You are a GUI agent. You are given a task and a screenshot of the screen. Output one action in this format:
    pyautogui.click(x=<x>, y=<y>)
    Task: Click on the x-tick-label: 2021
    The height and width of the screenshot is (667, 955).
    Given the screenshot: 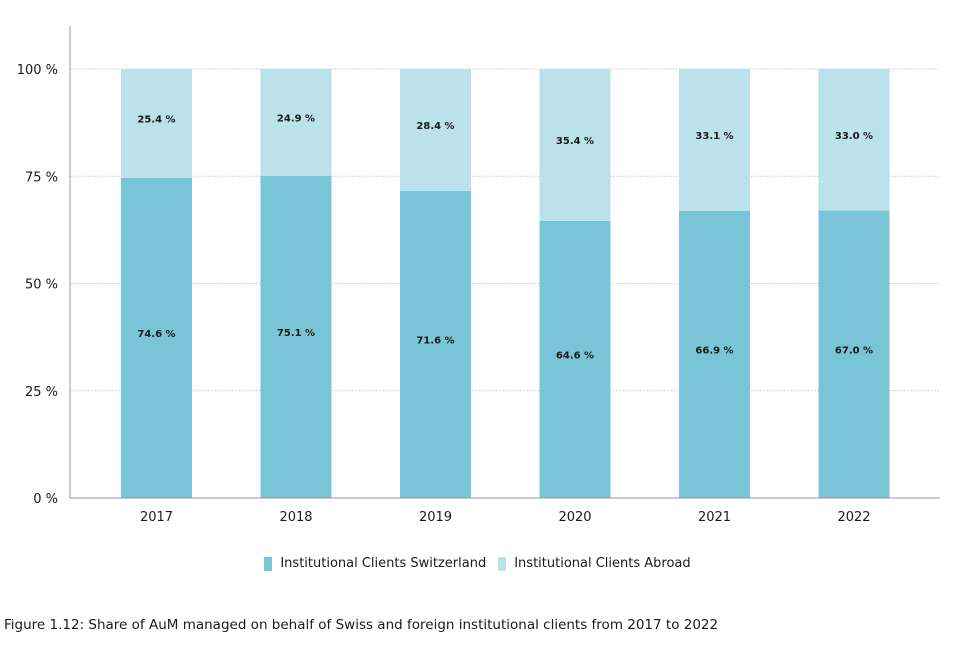 What is the action you would take?
    pyautogui.click(x=714, y=517)
    